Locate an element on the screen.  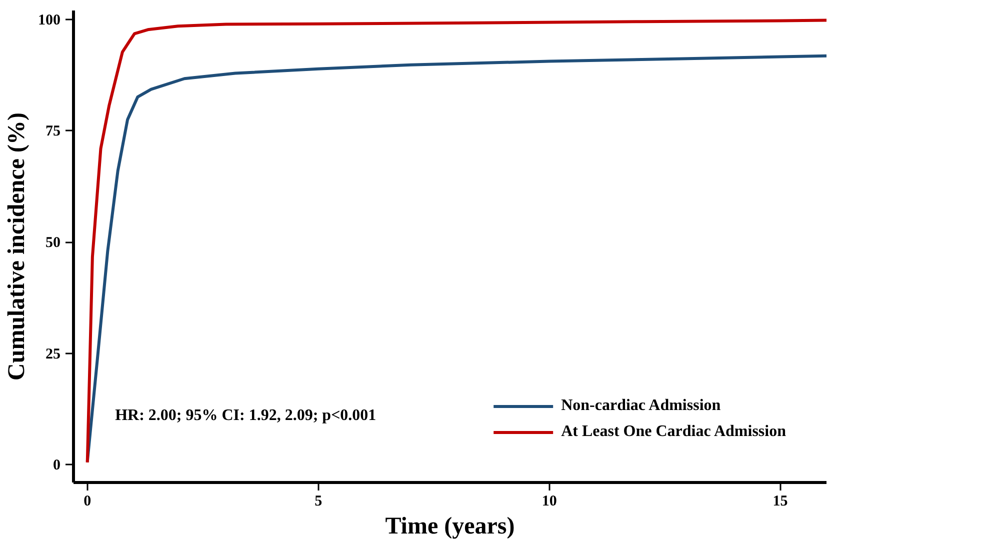
y-tick-label: 0 is located at coordinates (56, 466).